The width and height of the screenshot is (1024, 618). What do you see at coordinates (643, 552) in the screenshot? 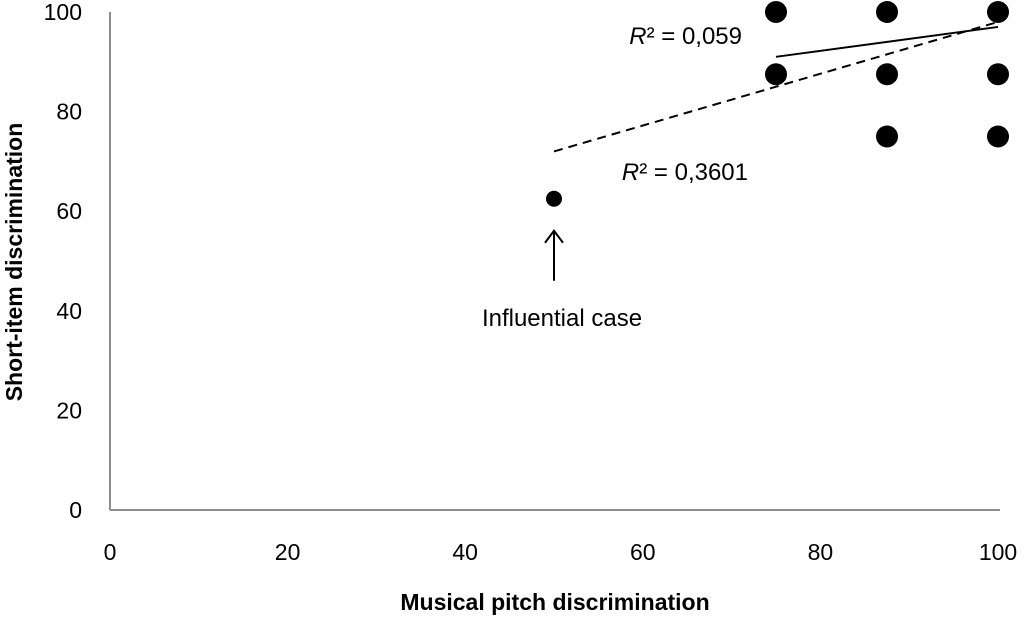
I see `x-tick-label: 60` at bounding box center [643, 552].